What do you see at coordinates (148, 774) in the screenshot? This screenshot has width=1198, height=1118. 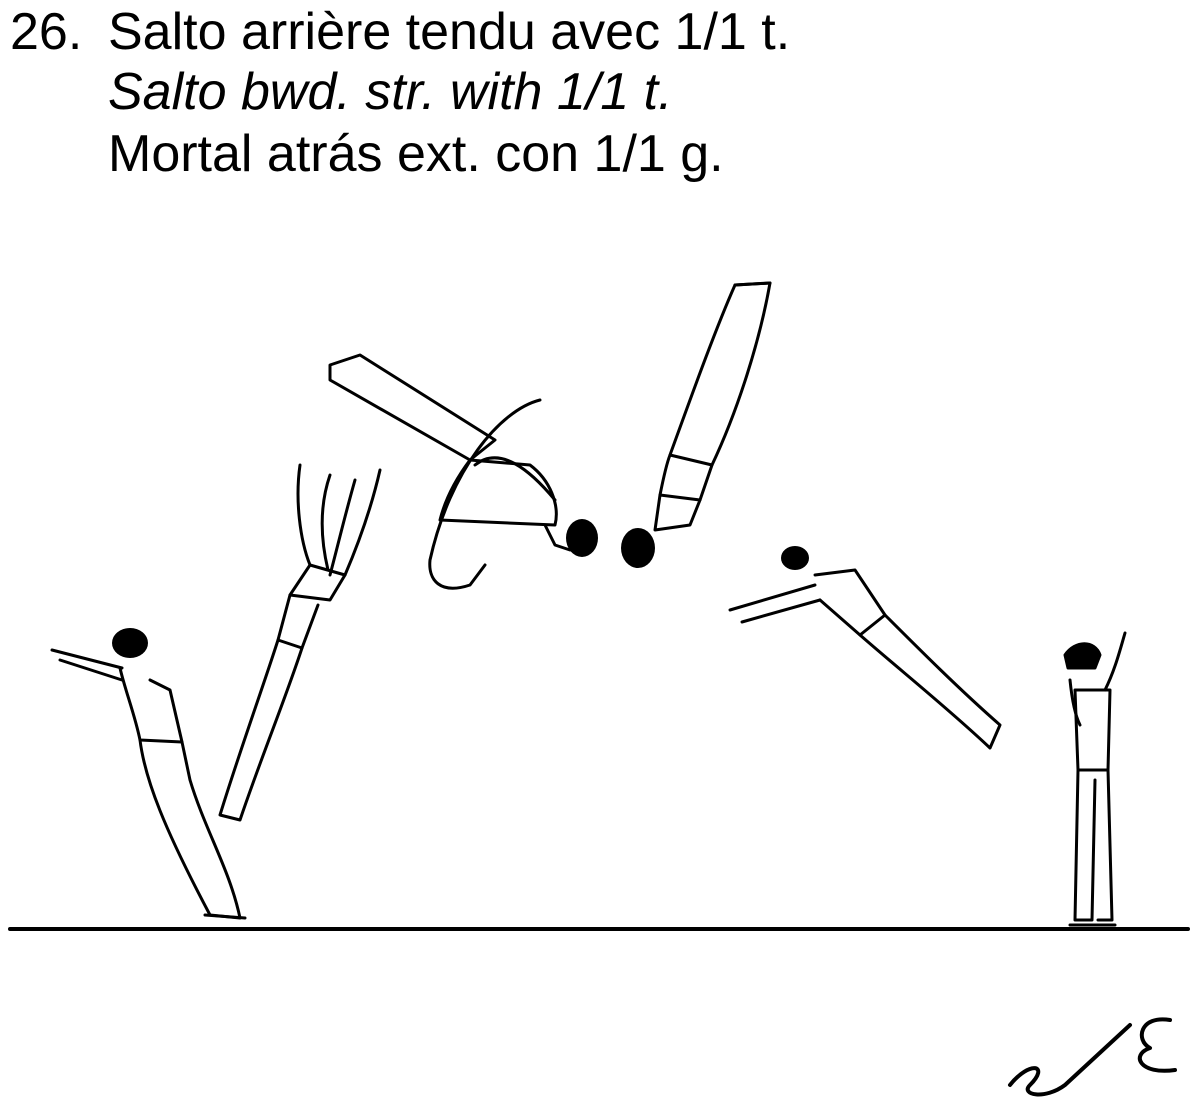 I see `gymnast-takeoff-icon` at bounding box center [148, 774].